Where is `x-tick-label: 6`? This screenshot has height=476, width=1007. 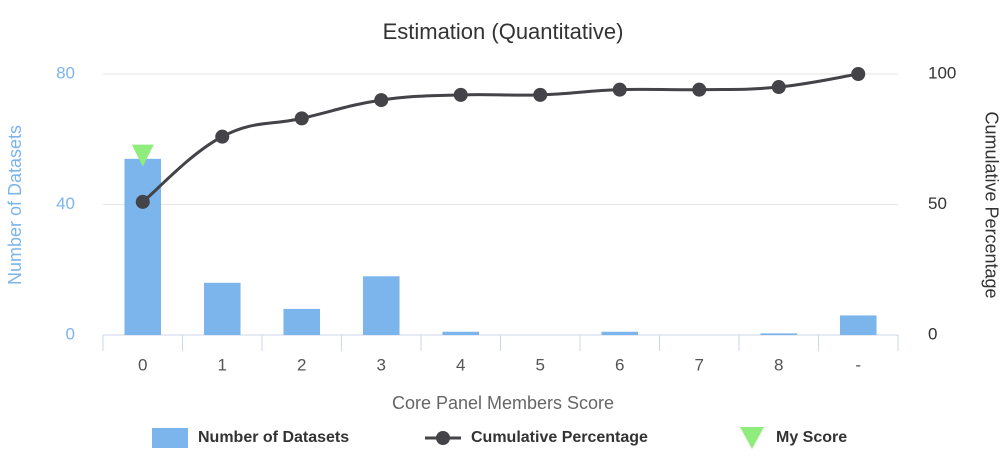 x-tick-label: 6 is located at coordinates (619, 364).